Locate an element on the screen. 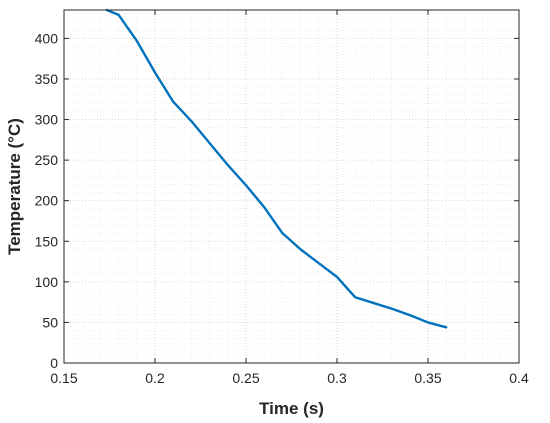 Image resolution: width=550 pixels, height=423 pixels. y-tick-labels: 0 50 100 150 200 250 300 350 400 is located at coordinates (47, 200).